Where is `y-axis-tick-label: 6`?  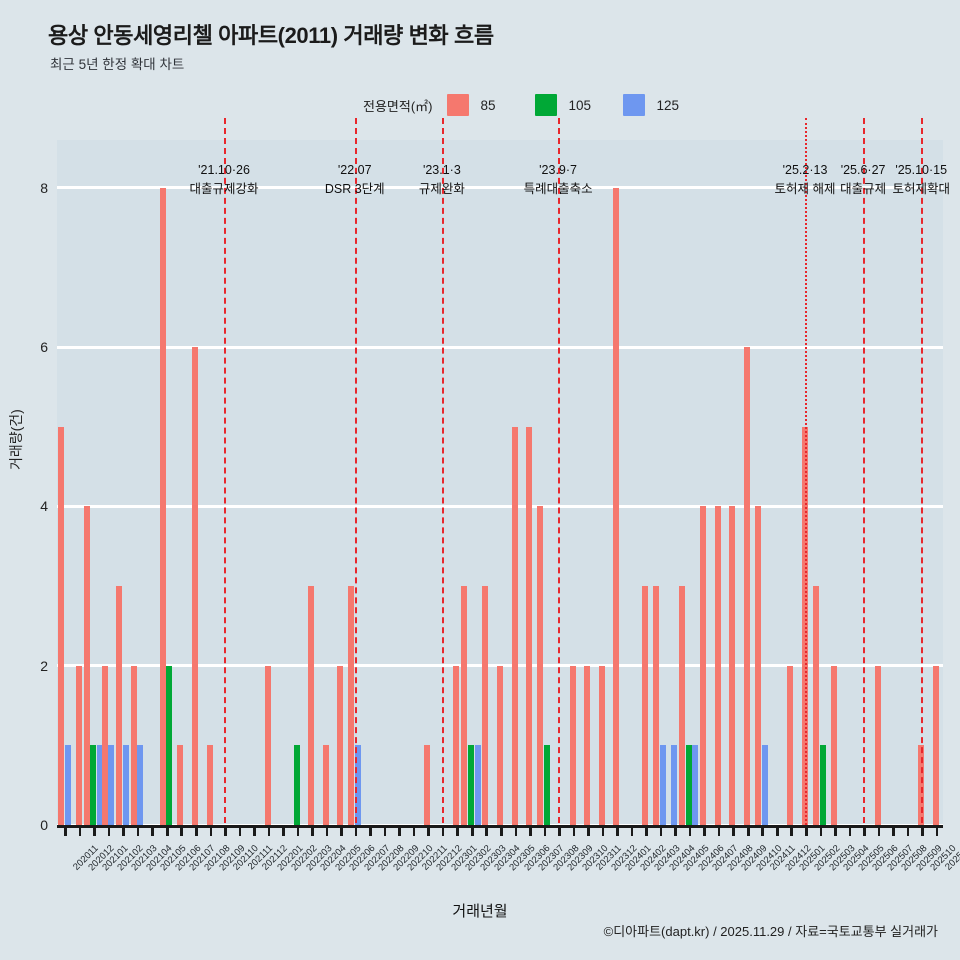 y-axis-tick-label: 6 is located at coordinates (44, 347).